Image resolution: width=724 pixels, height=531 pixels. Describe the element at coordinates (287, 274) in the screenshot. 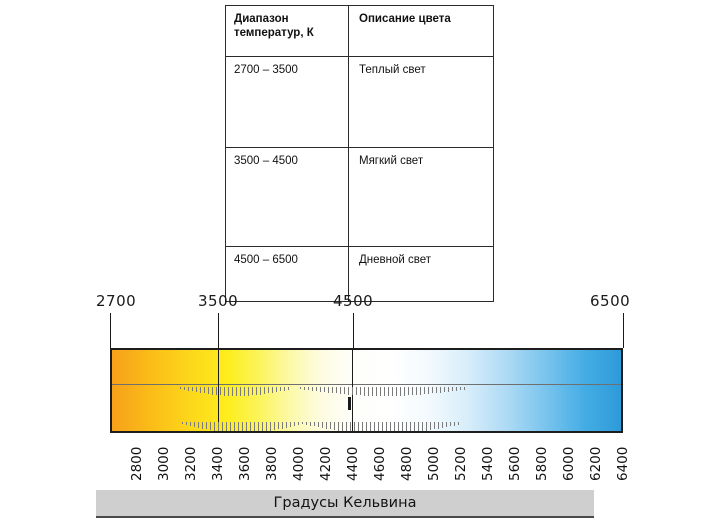

I see `cell-range: 4500 – 6500` at that location.